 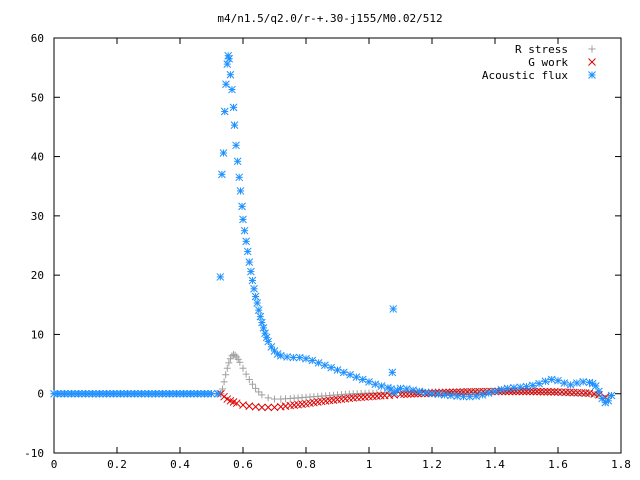 What do you see at coordinates (495, 464) in the screenshot?
I see `x-tick-label: 1.4` at bounding box center [495, 464].